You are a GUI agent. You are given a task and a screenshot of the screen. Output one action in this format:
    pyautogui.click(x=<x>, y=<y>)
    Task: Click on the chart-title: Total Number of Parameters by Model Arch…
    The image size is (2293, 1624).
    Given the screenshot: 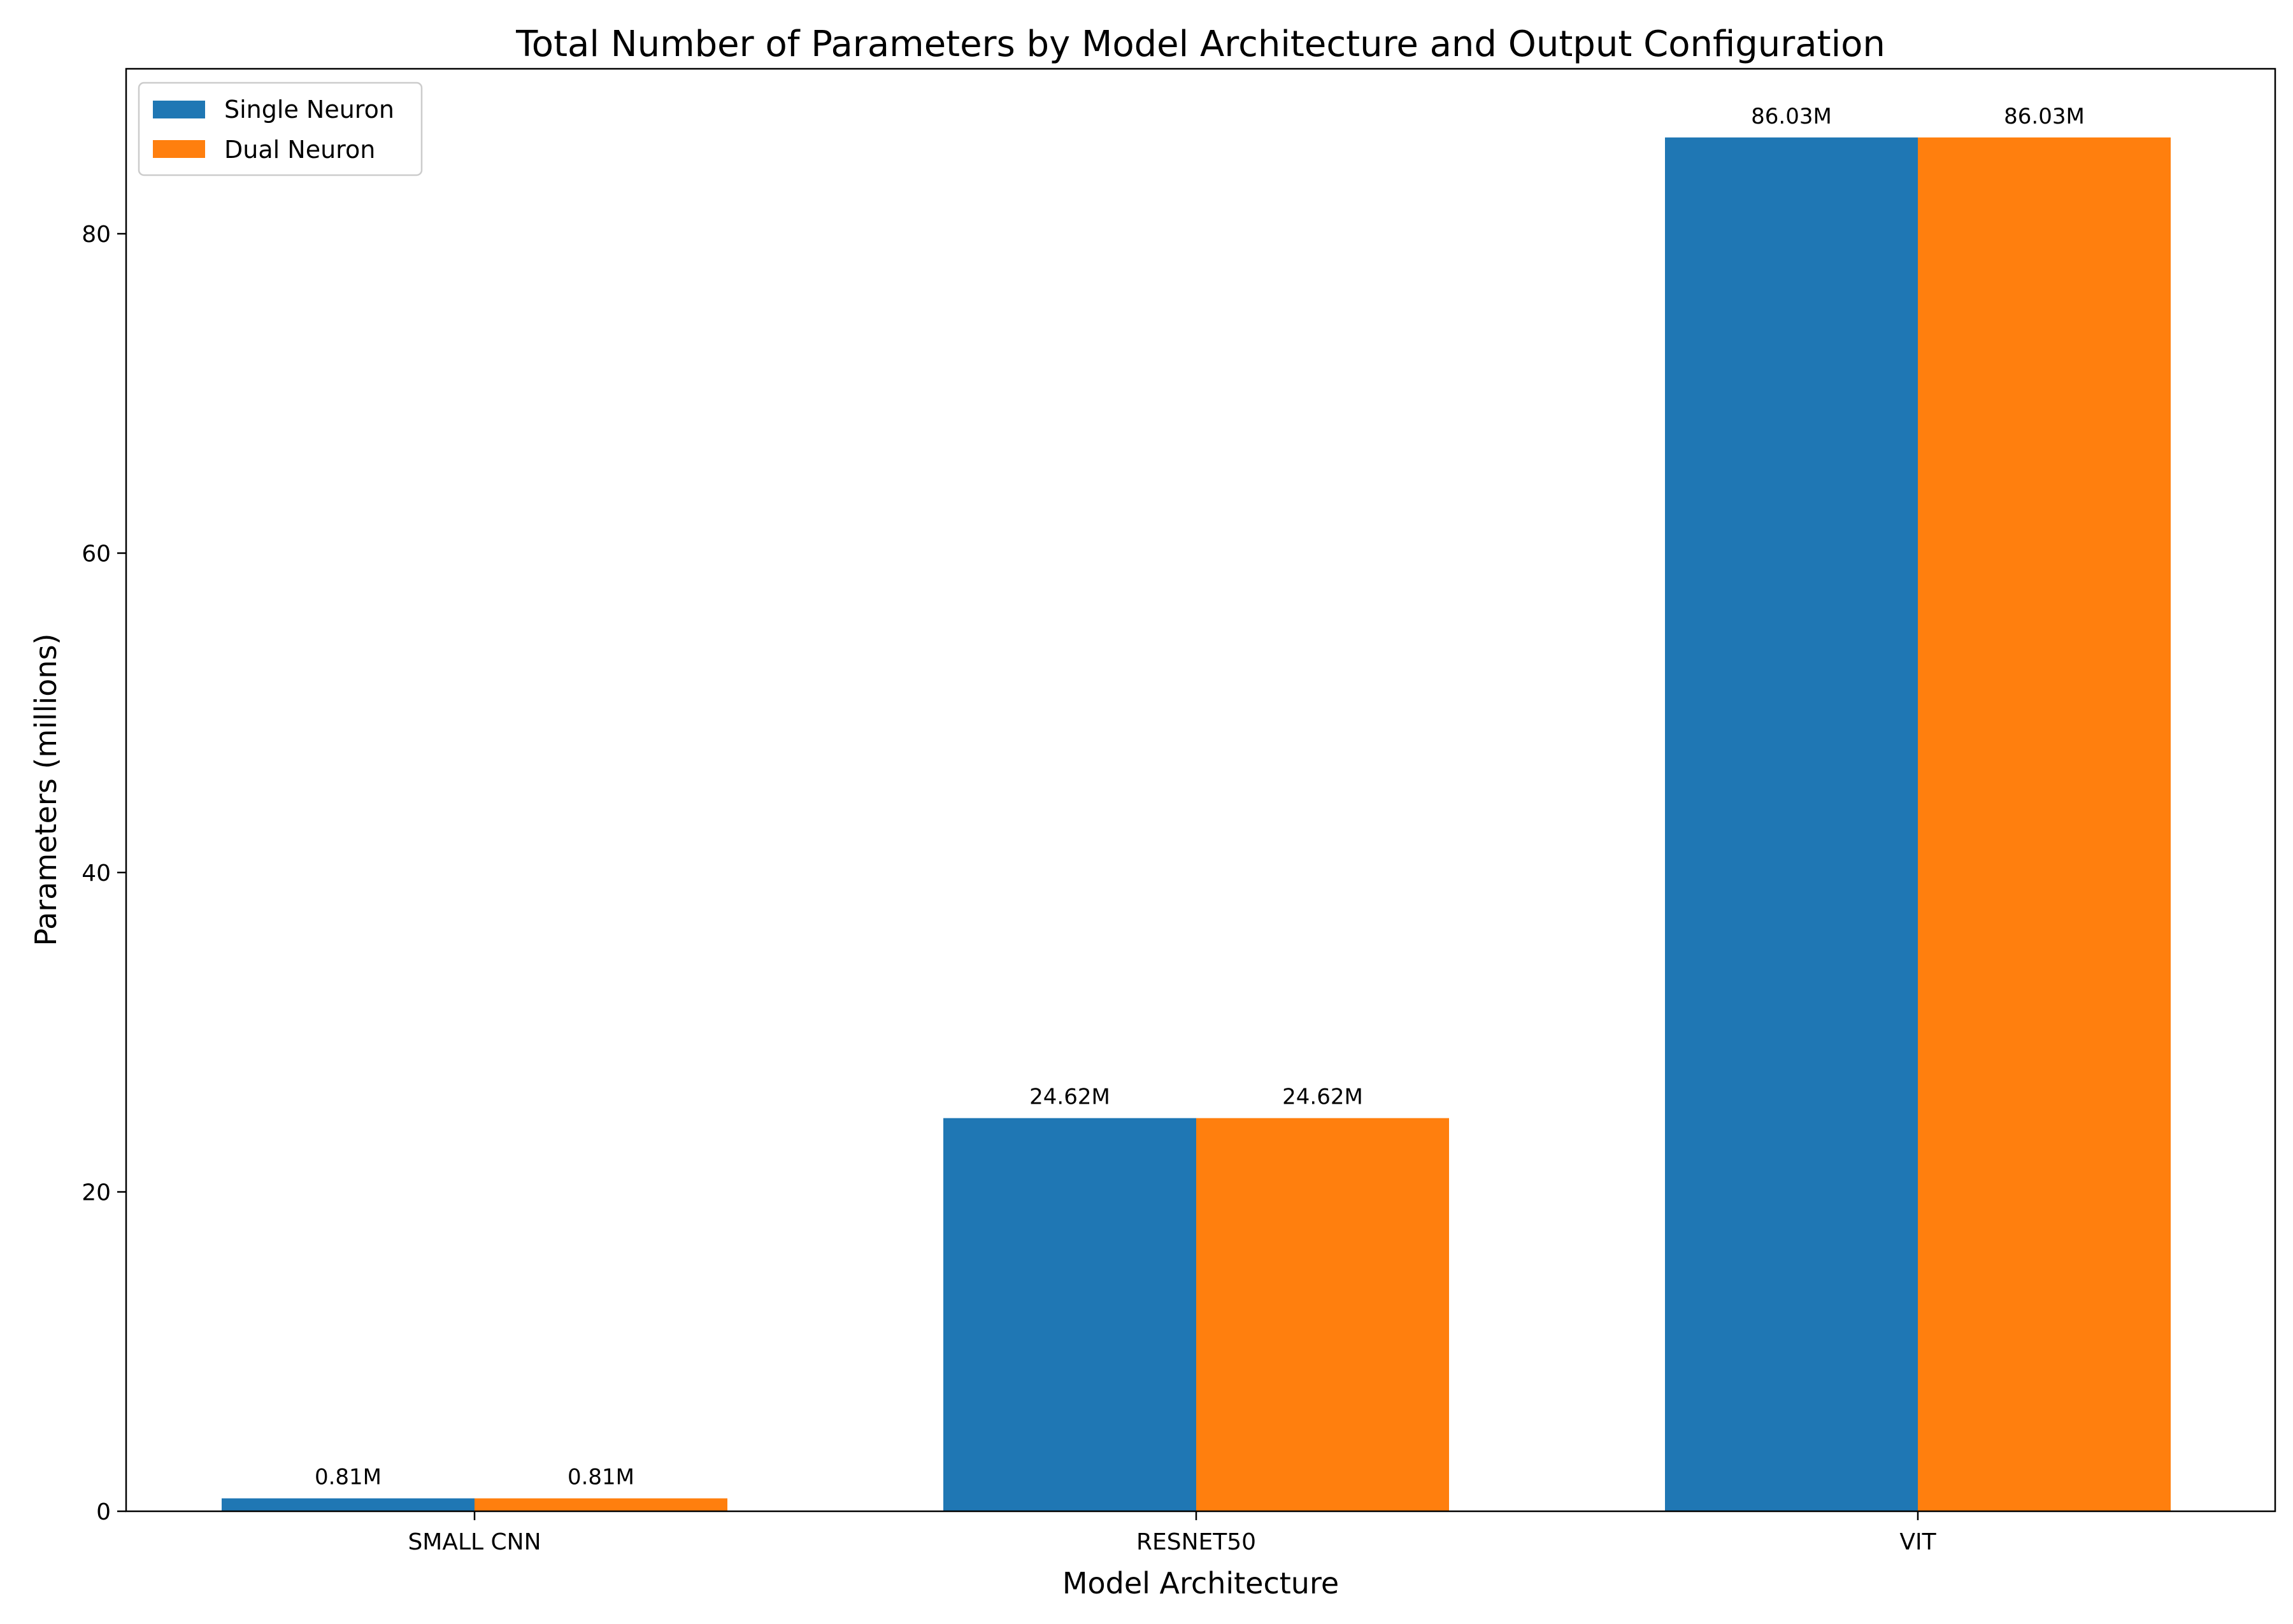 What is the action you would take?
    pyautogui.click(x=1200, y=44)
    